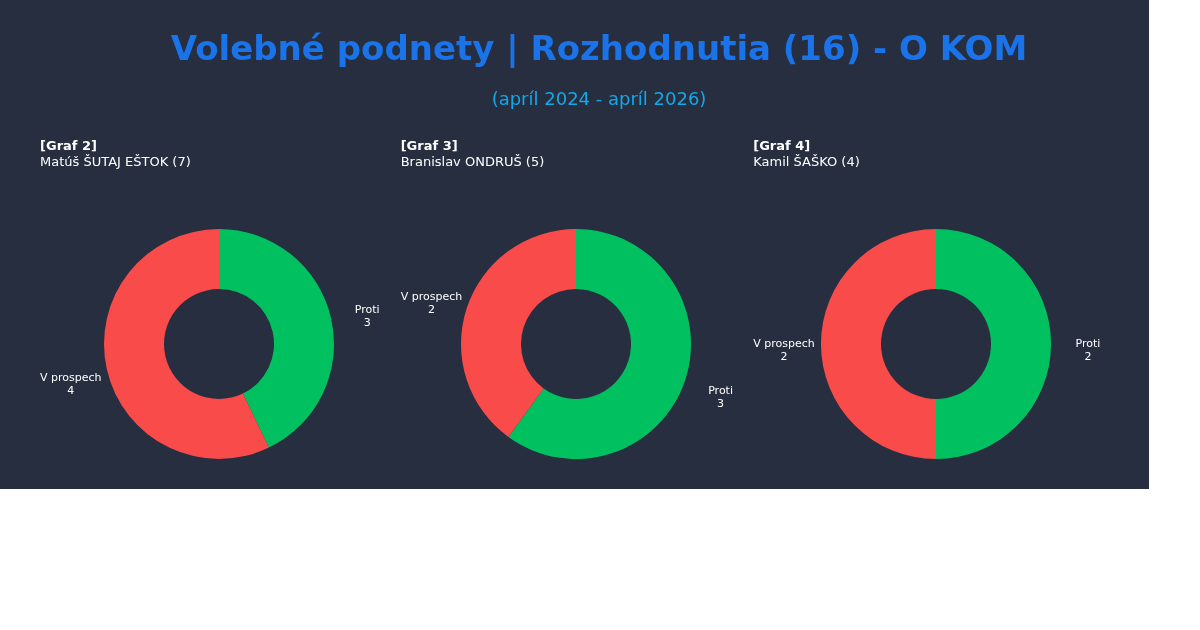 The height and width of the screenshot is (630, 1200). What do you see at coordinates (115, 161) in the screenshot?
I see `chart-subtitle: Matúš ŠUTAJ EŠTOK (7)` at bounding box center [115, 161].